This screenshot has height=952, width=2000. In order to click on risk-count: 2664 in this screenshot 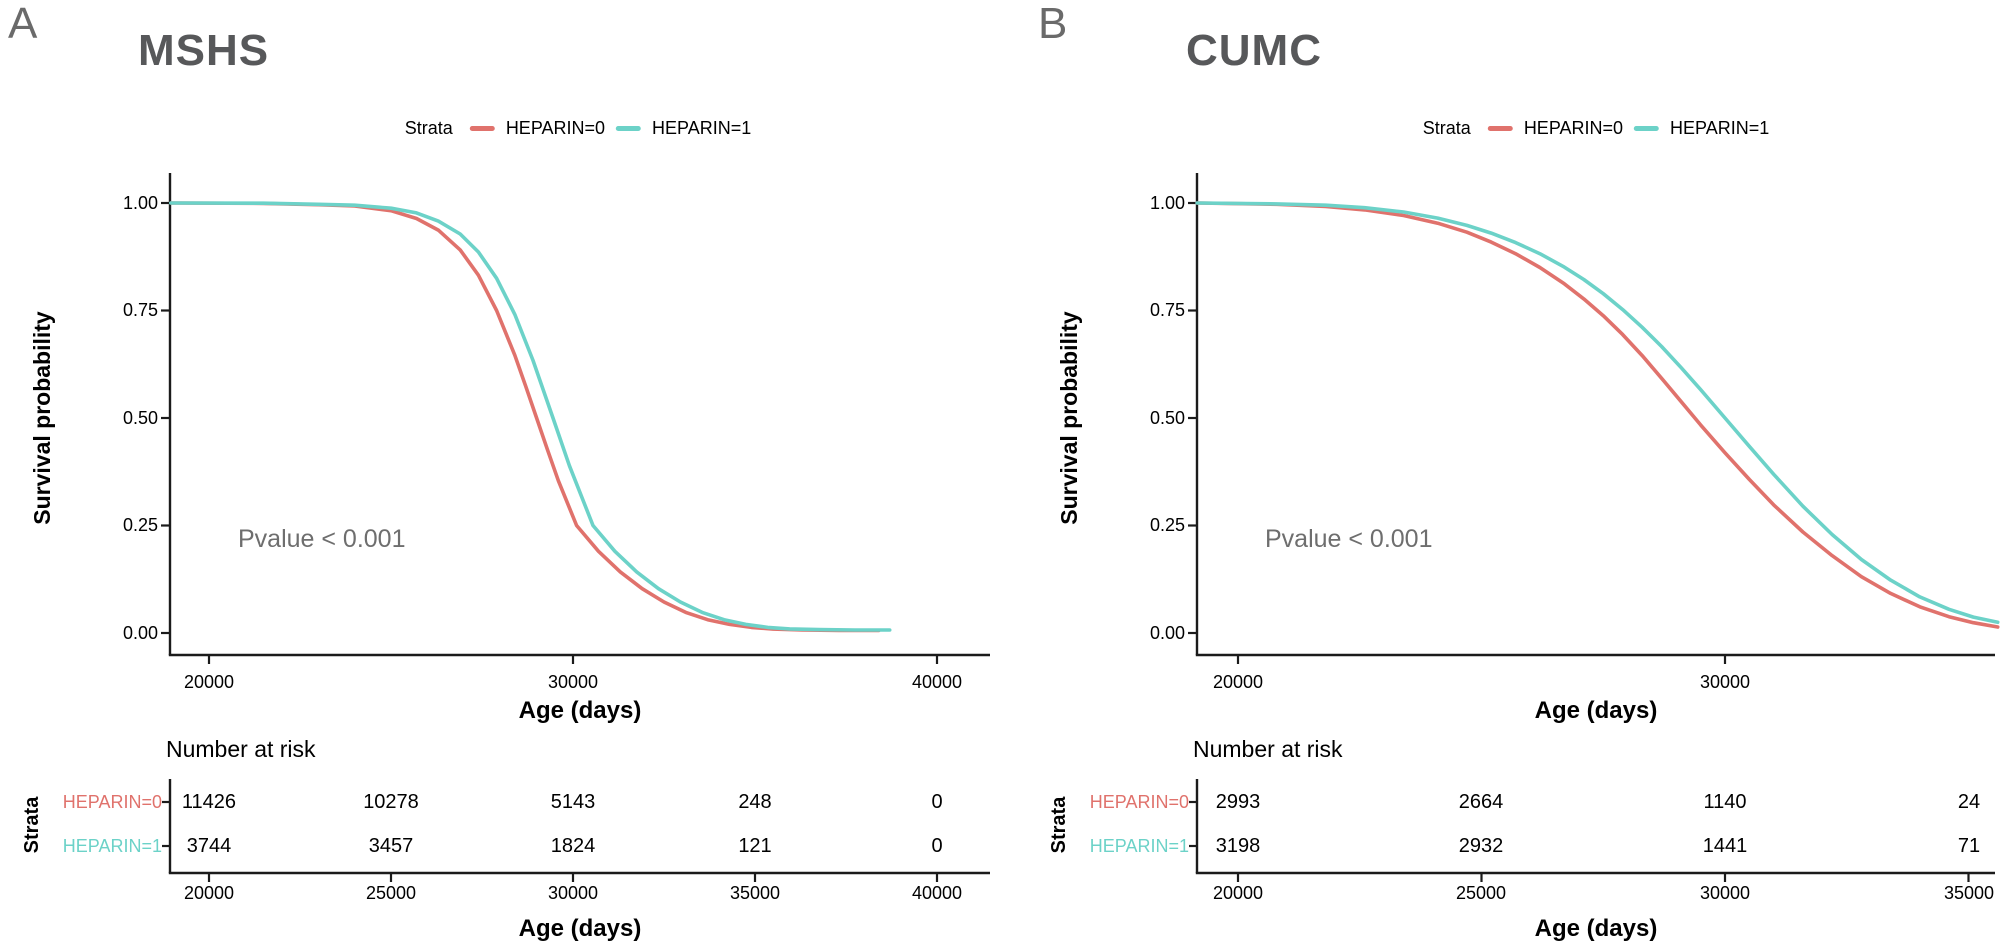, I will do `click(1481, 802)`.